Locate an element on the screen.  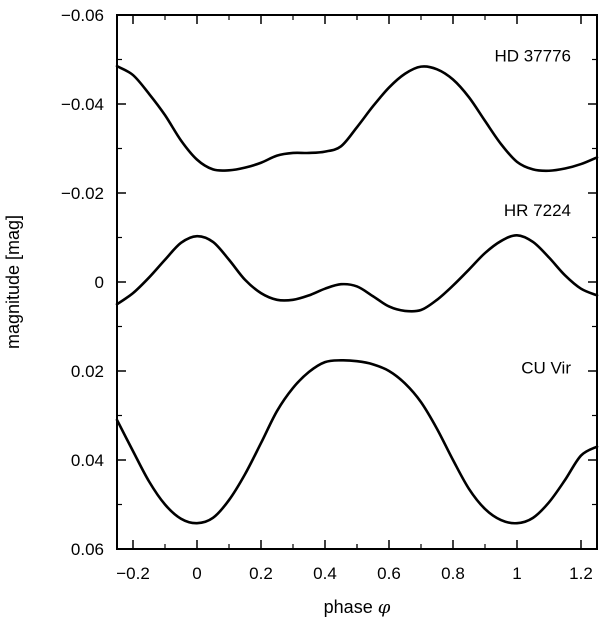
series-label: HD 37776 is located at coordinates (532, 56).